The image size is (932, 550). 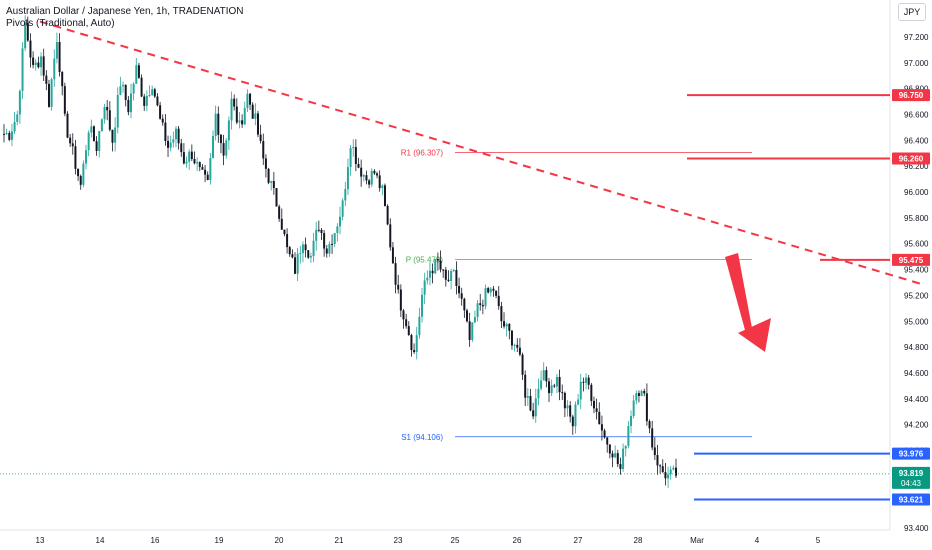 What do you see at coordinates (578, 540) in the screenshot?
I see `x-tick-label: 27` at bounding box center [578, 540].